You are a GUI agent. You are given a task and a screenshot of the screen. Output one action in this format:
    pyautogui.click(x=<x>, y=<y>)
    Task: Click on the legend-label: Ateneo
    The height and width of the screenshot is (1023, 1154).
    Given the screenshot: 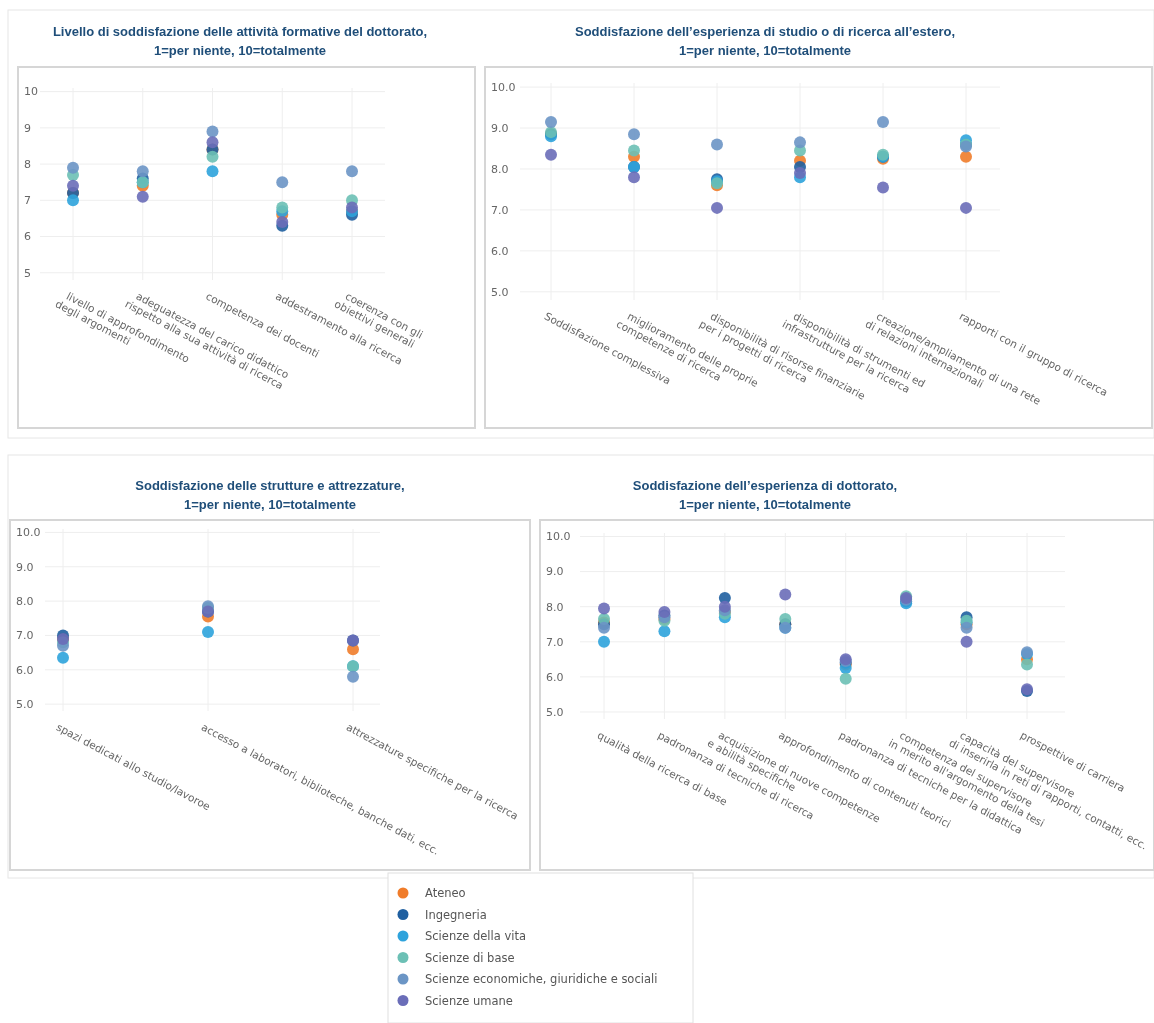 What is the action you would take?
    pyautogui.click(x=445, y=893)
    